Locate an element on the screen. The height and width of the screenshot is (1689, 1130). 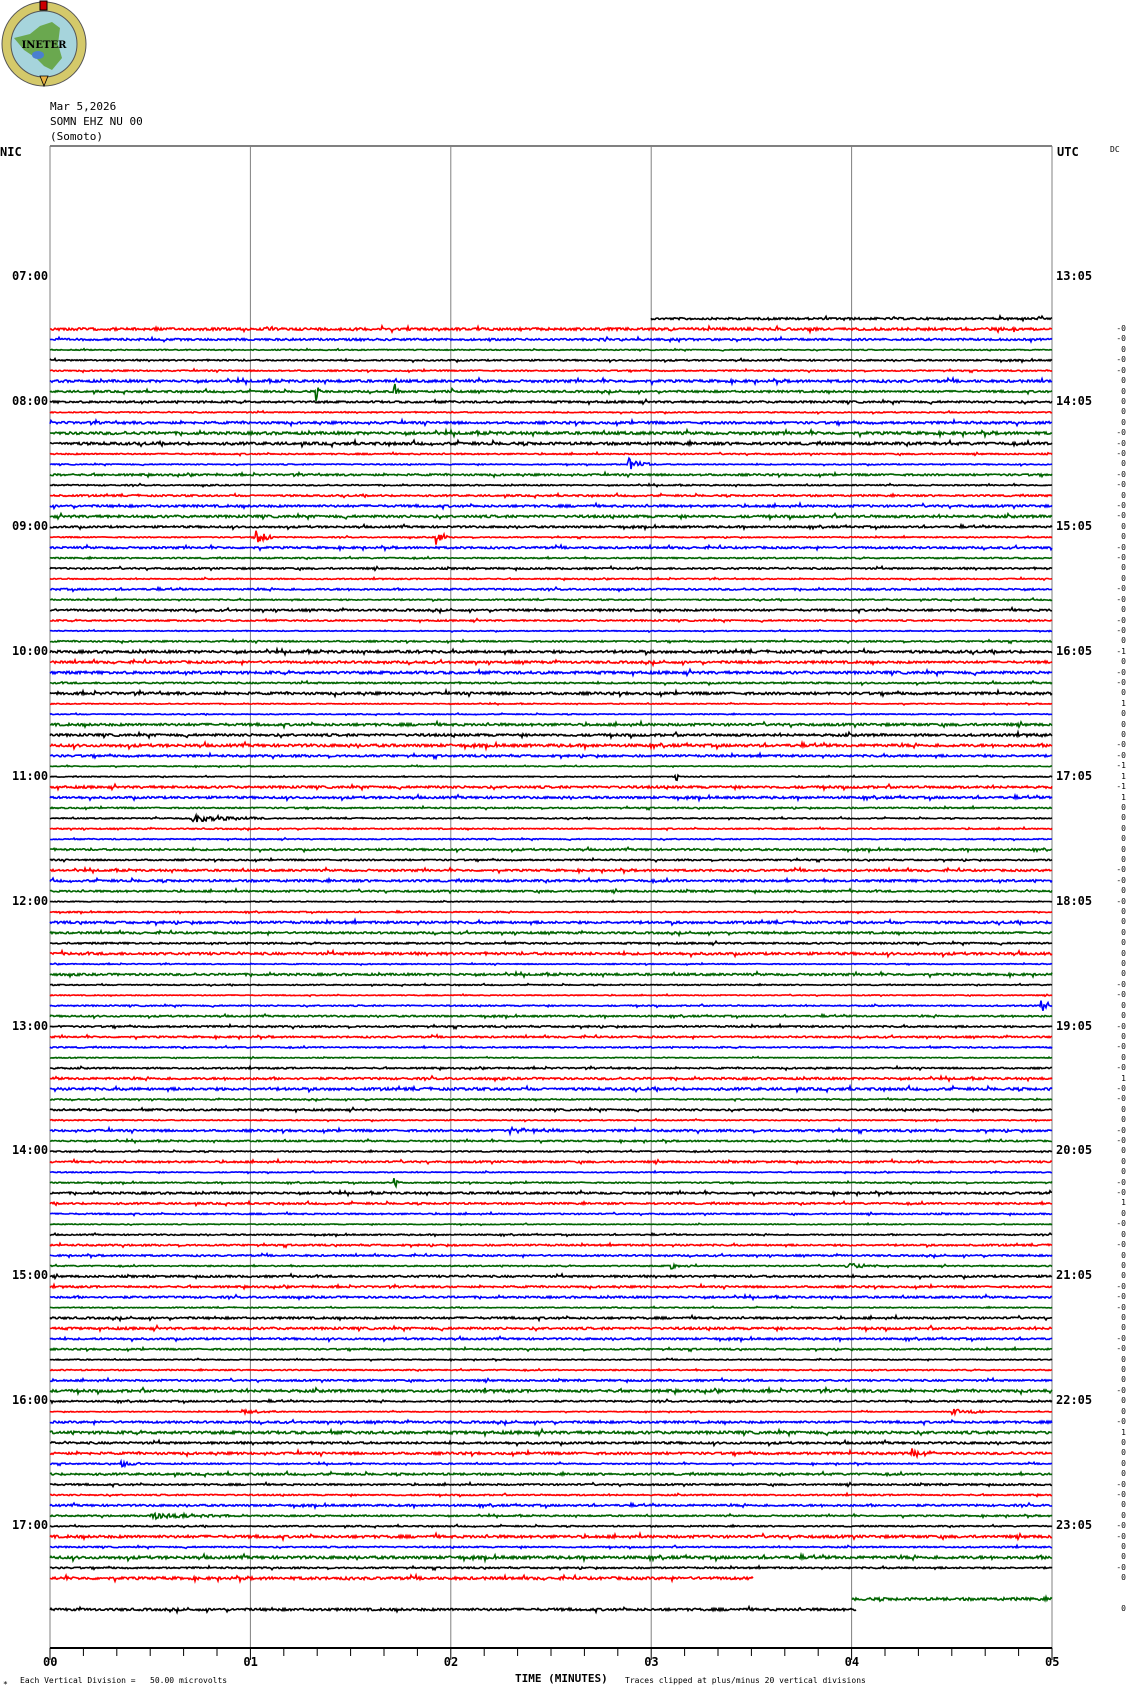
logo-lake is located at coordinates (38, 55).